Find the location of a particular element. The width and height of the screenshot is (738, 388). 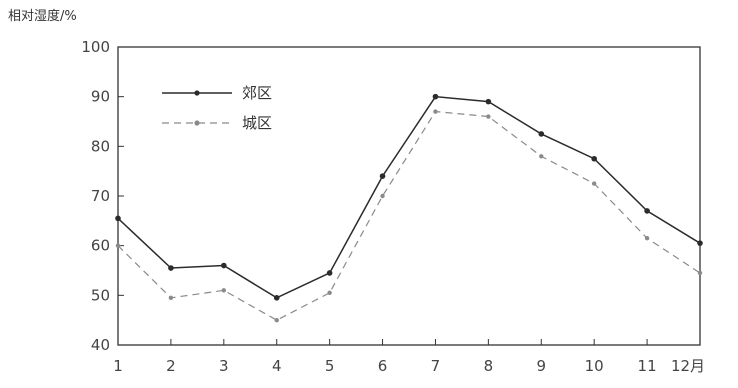

y-axis-title: 相对湿度/% is located at coordinates (42, 16).